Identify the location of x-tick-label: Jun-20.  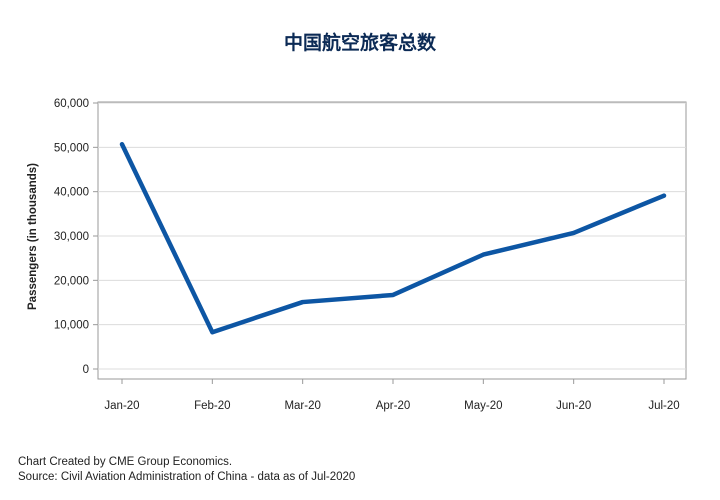
(573, 406).